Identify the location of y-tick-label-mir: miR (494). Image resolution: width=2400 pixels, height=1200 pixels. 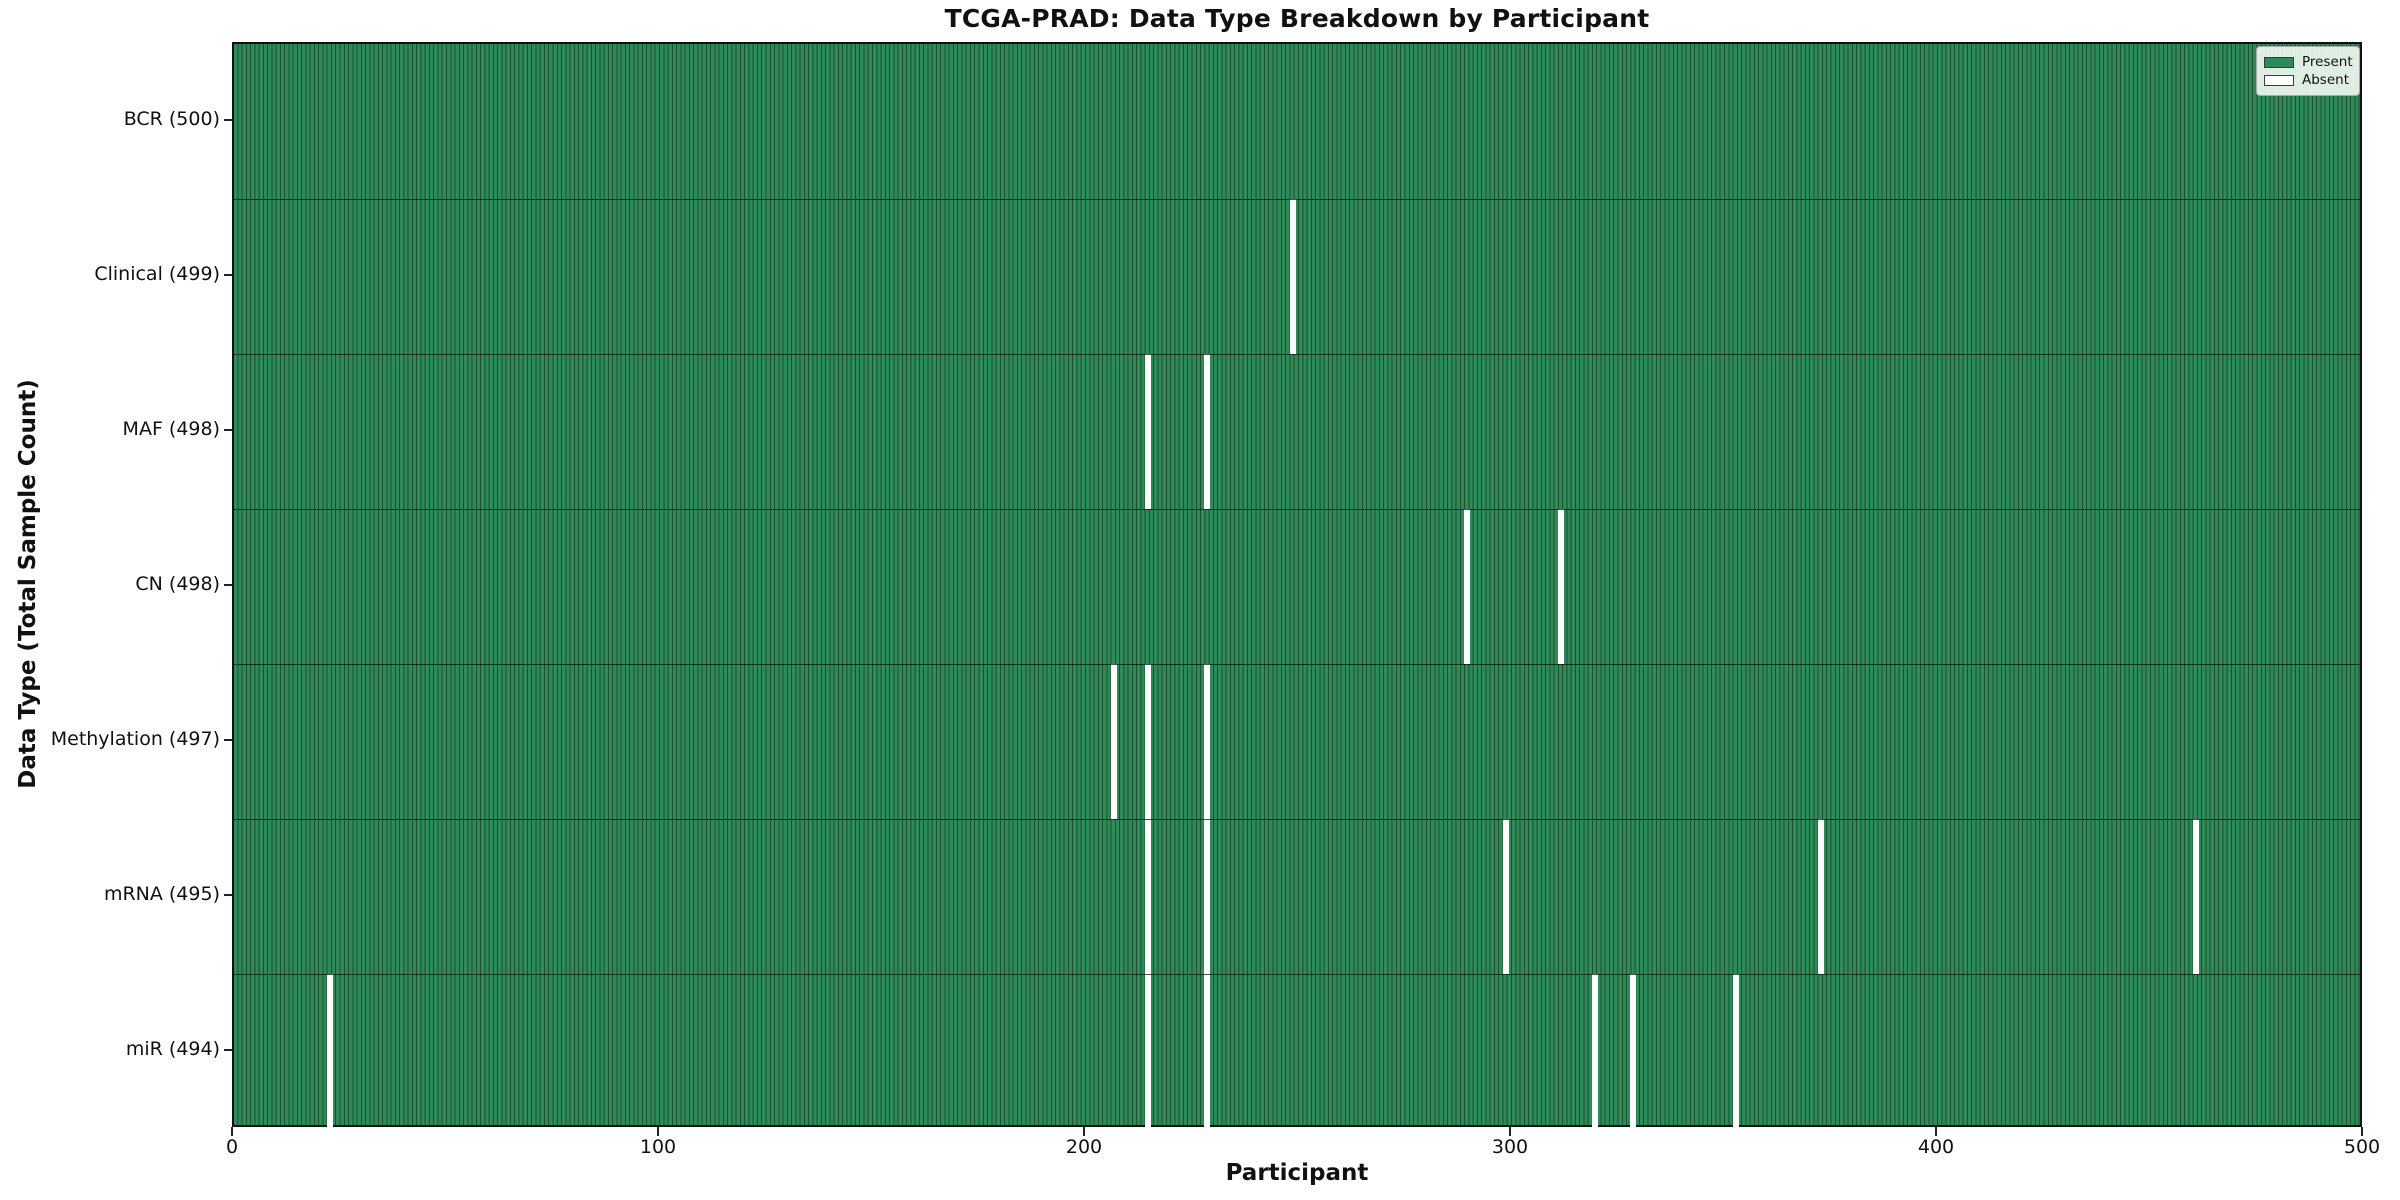
(172, 1048).